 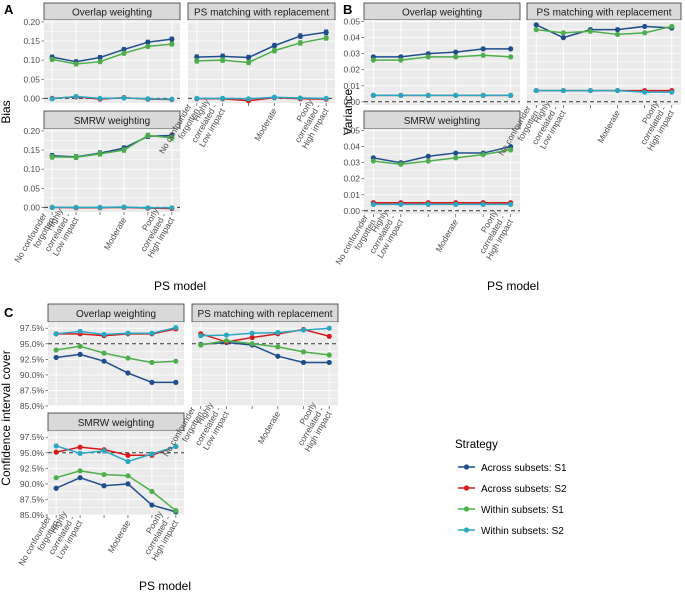 I want to click on y-tick-label: 0.01, so click(x=351, y=86).